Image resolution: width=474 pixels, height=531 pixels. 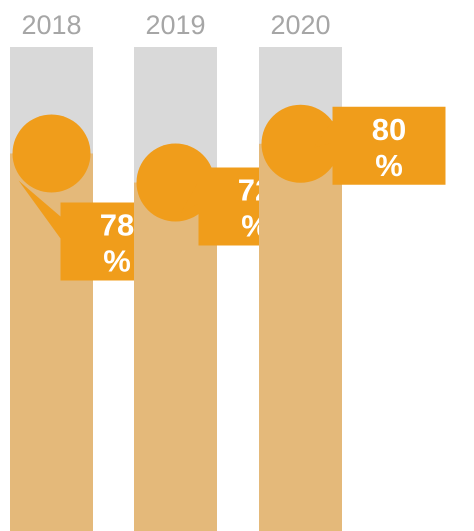 What do you see at coordinates (175, 25) in the screenshot?
I see `year-label-2019: 2019` at bounding box center [175, 25].